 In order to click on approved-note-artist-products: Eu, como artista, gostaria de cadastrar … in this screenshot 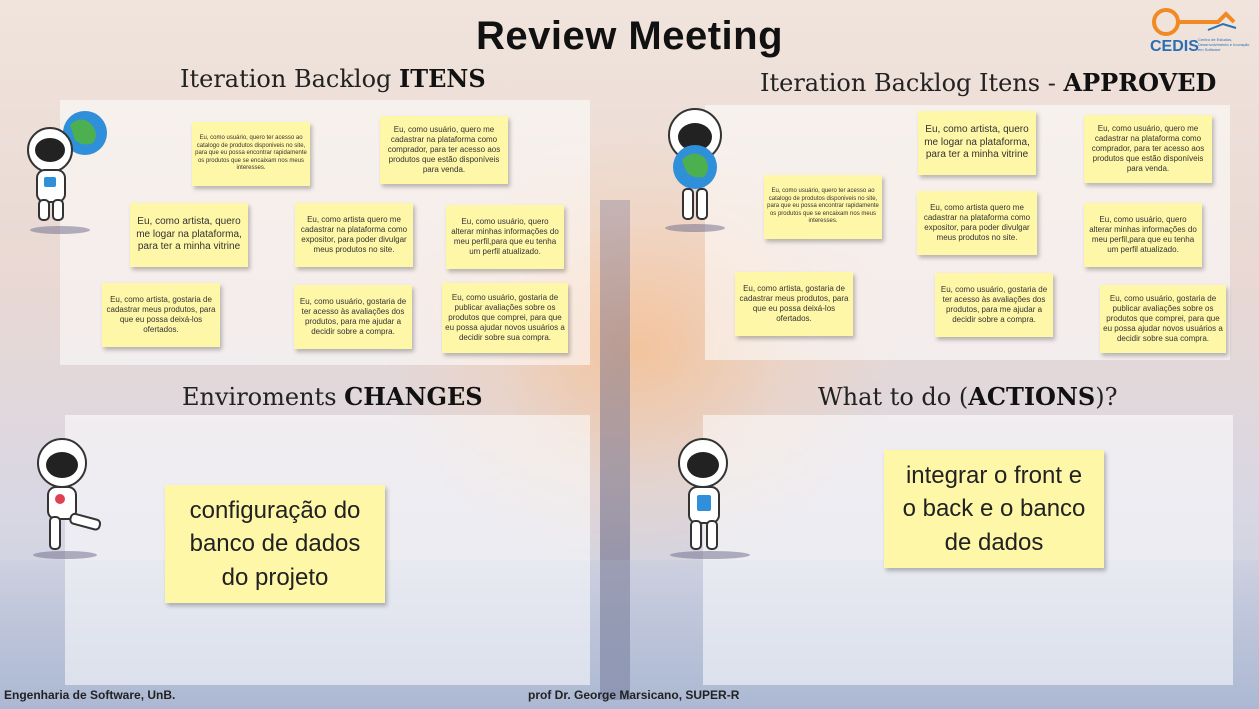, I will do `click(794, 304)`.